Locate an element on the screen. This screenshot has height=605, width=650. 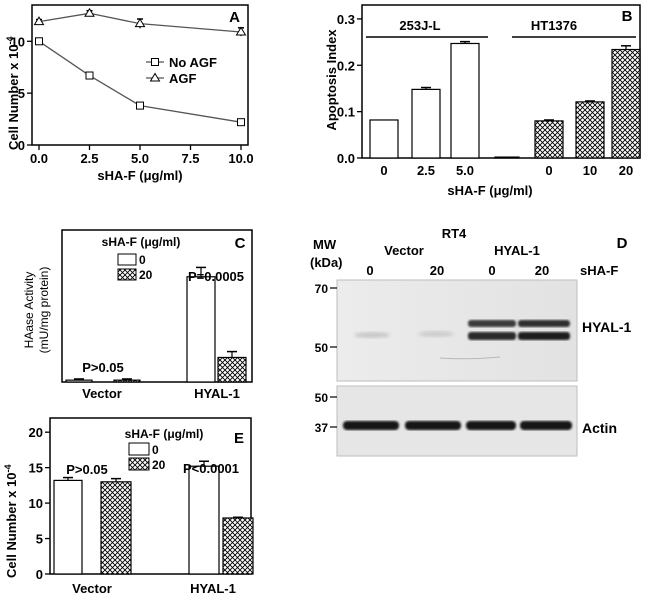
panel-a-ytick-label: 5 is located at coordinates (21, 93).